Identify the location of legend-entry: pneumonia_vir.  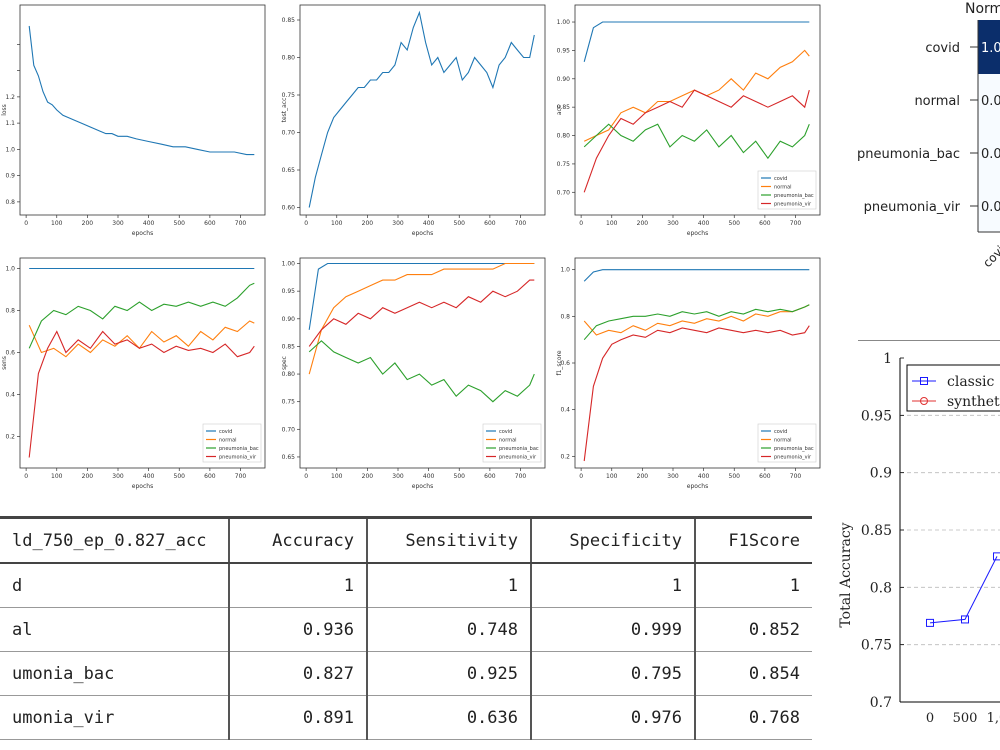
(793, 458).